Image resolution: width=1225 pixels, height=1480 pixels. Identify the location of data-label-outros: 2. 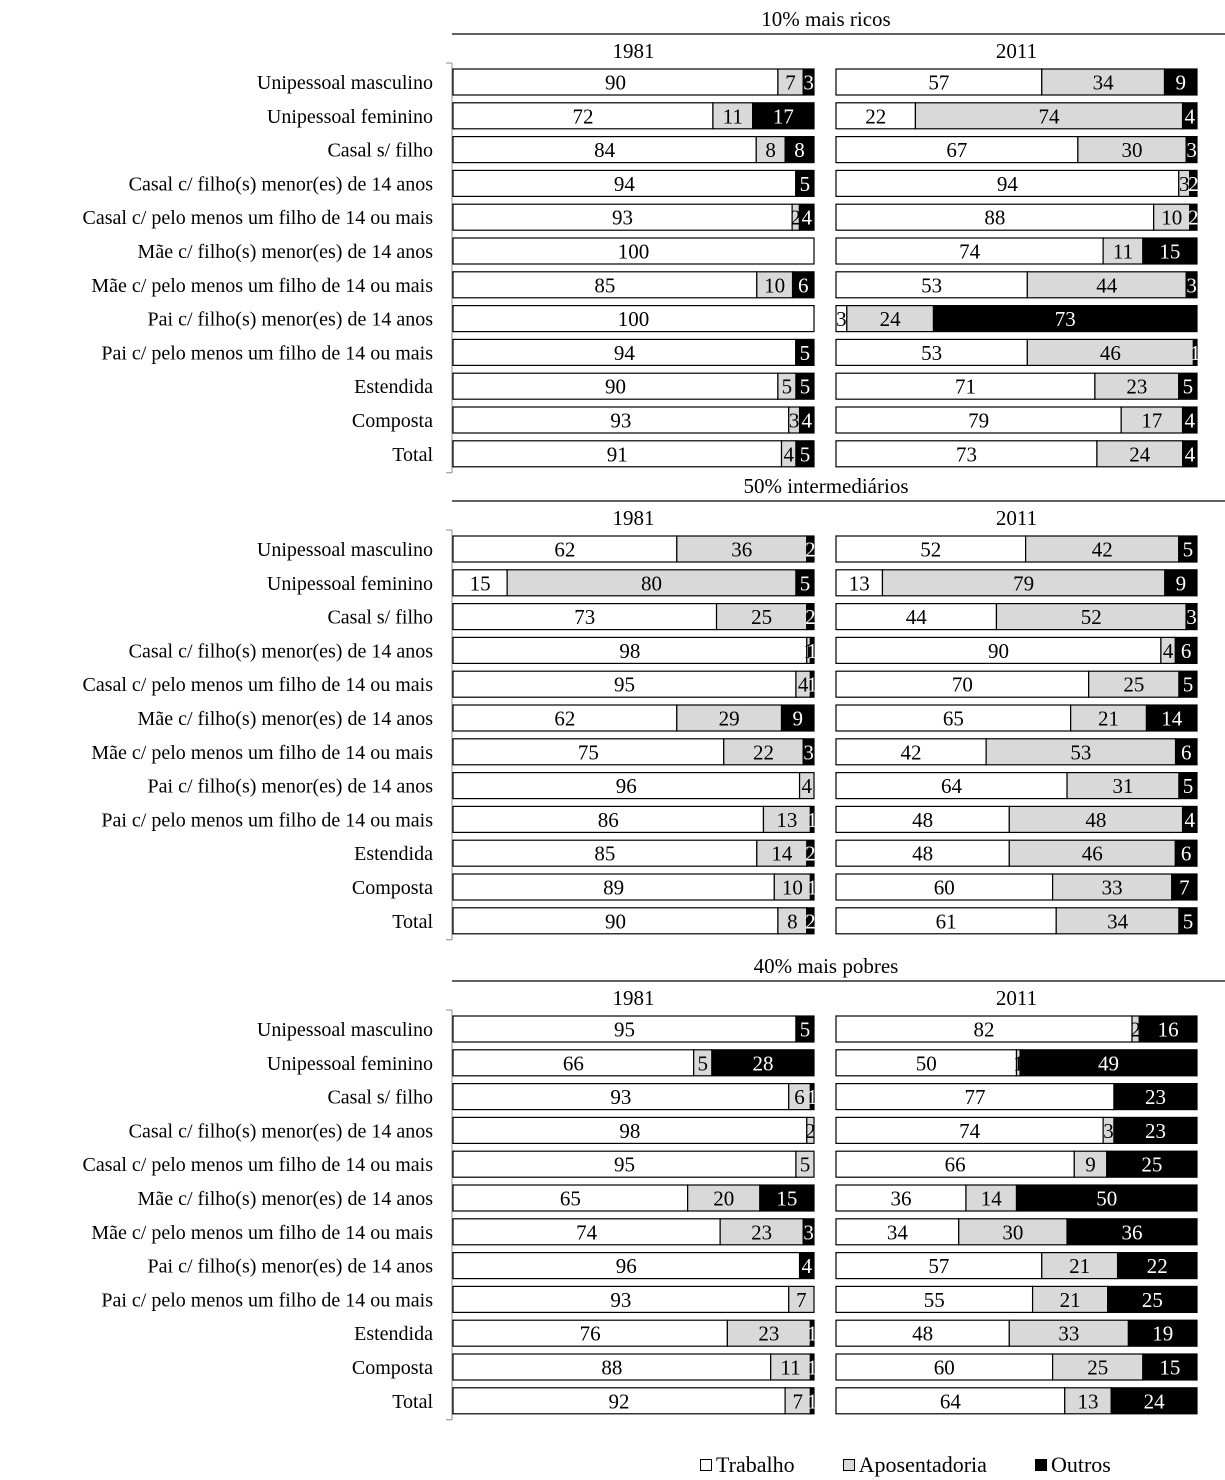
(810, 550).